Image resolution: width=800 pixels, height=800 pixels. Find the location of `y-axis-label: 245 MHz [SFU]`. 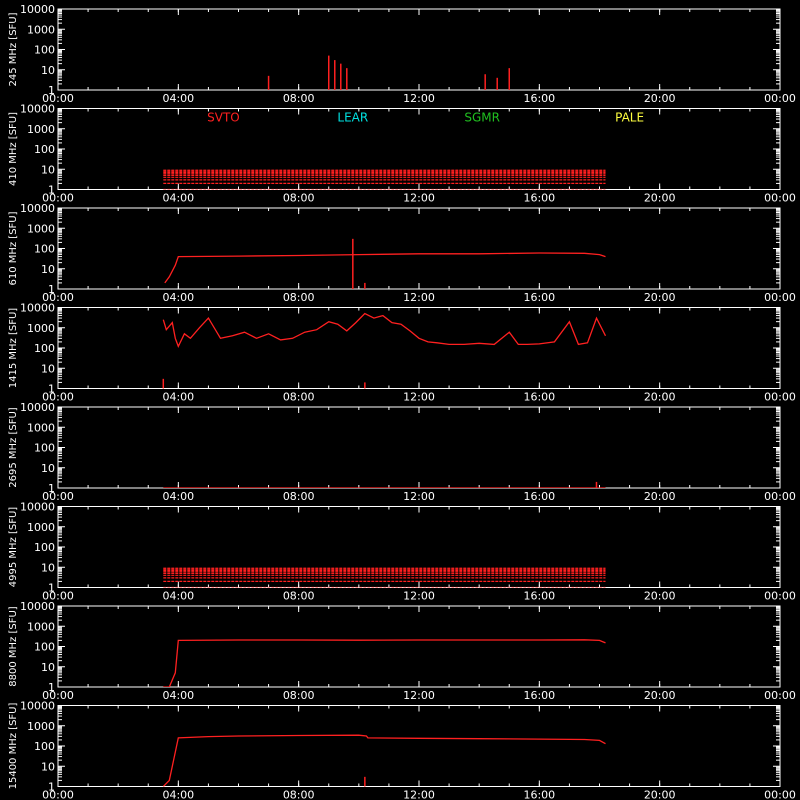

y-axis-label: 245 MHz [SFU] is located at coordinates (13, 49).